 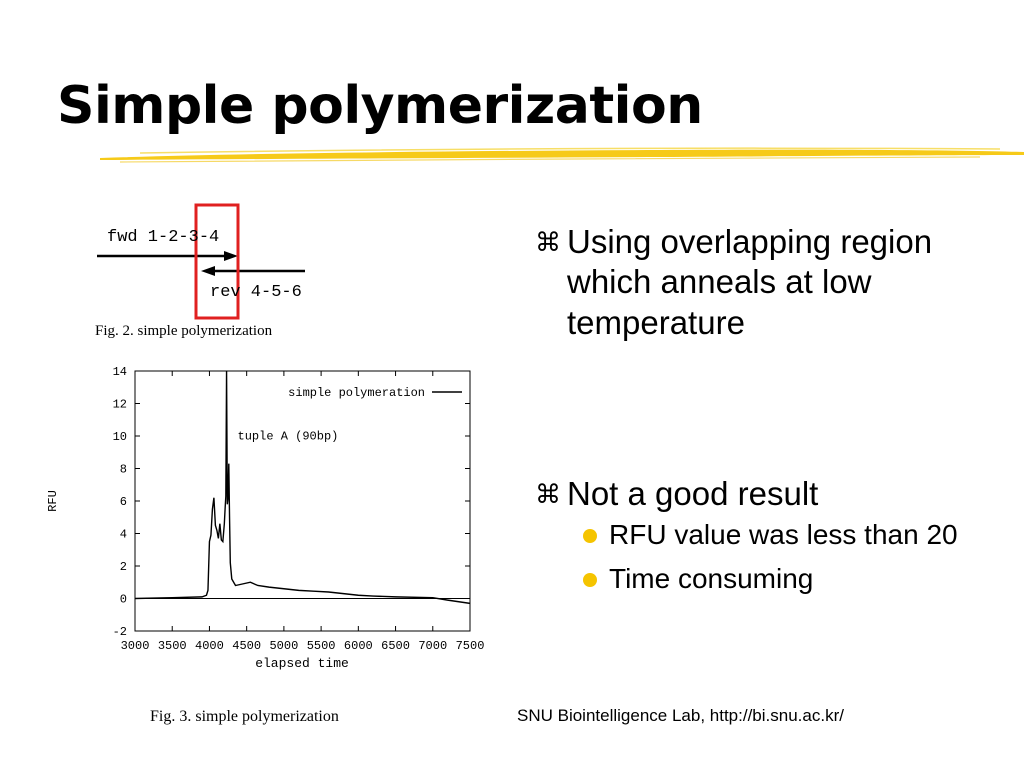 I want to click on x-tick-label: 7000, so click(x=432, y=646).